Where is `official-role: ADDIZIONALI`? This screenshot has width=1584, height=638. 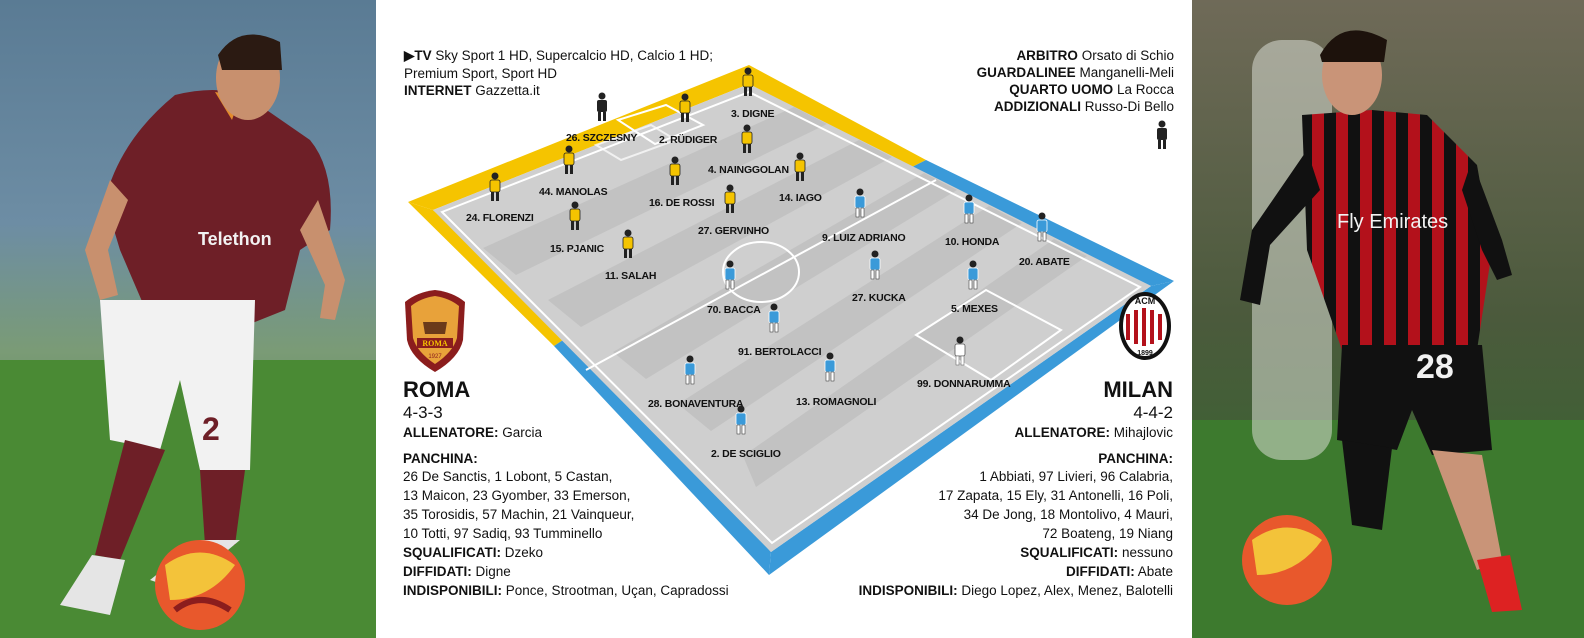
official-role: ADDIZIONALI is located at coordinates (1037, 106).